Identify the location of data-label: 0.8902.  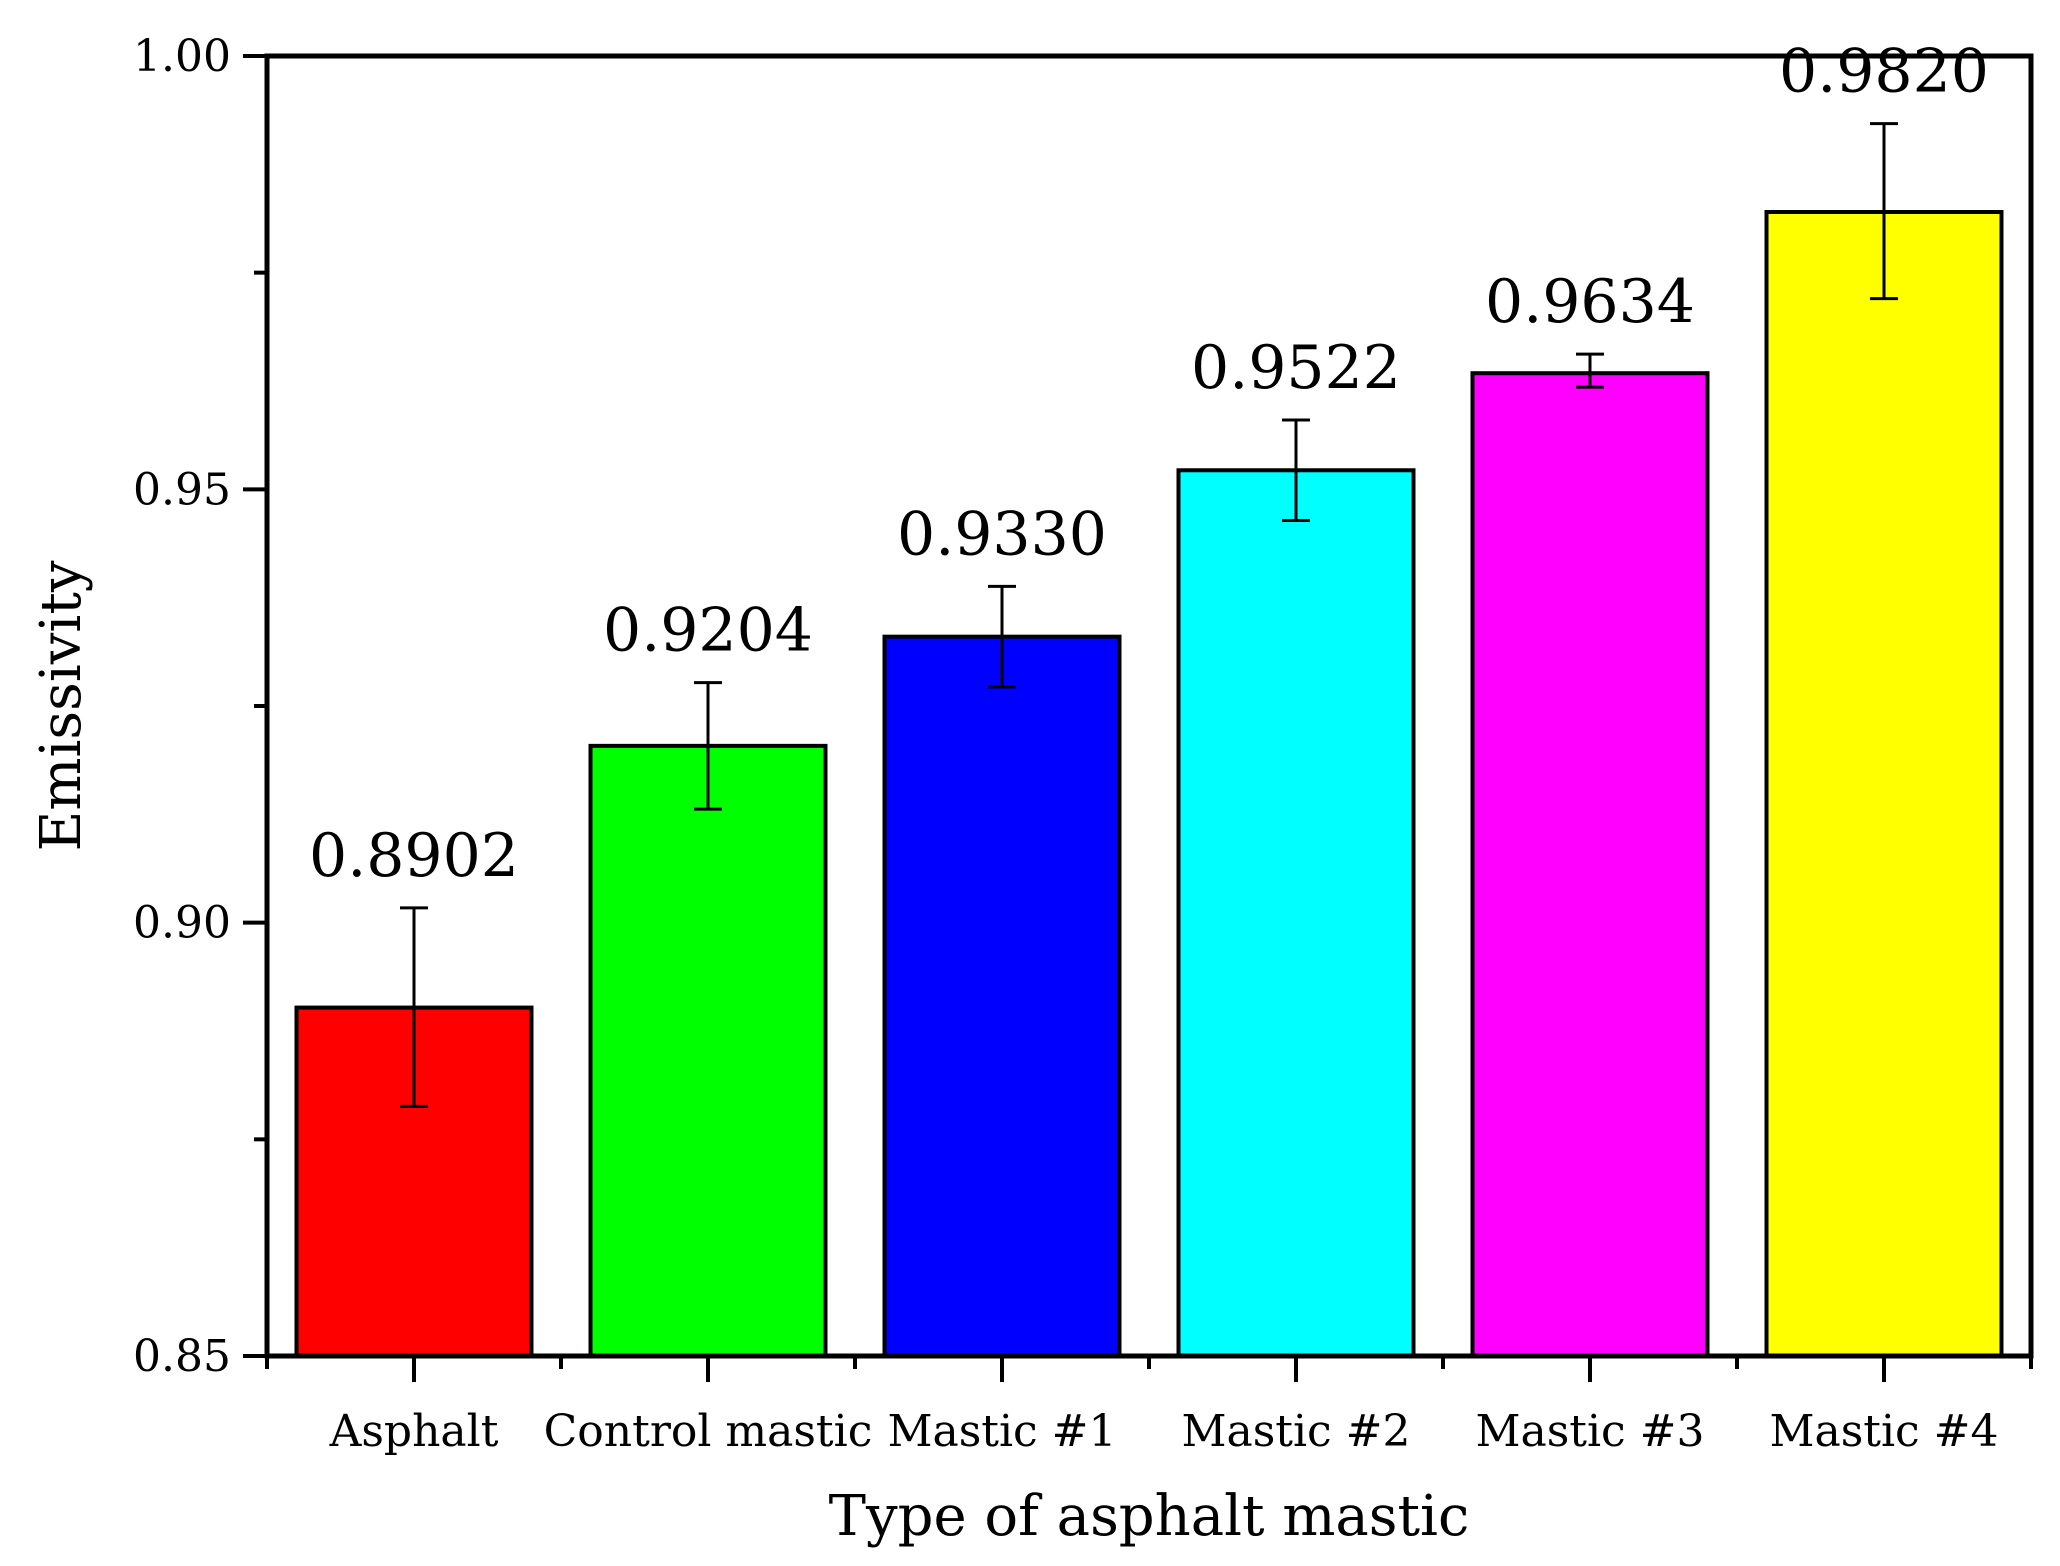
(414, 856).